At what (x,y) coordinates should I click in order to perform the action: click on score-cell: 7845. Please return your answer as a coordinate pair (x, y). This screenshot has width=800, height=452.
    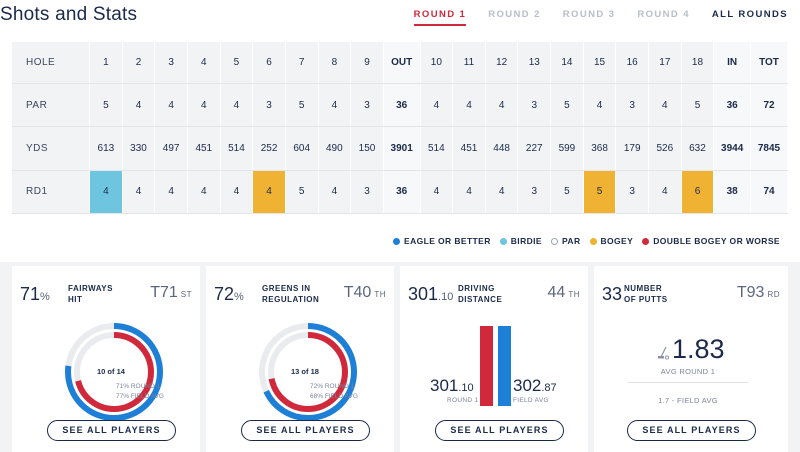
    Looking at the image, I should click on (769, 148).